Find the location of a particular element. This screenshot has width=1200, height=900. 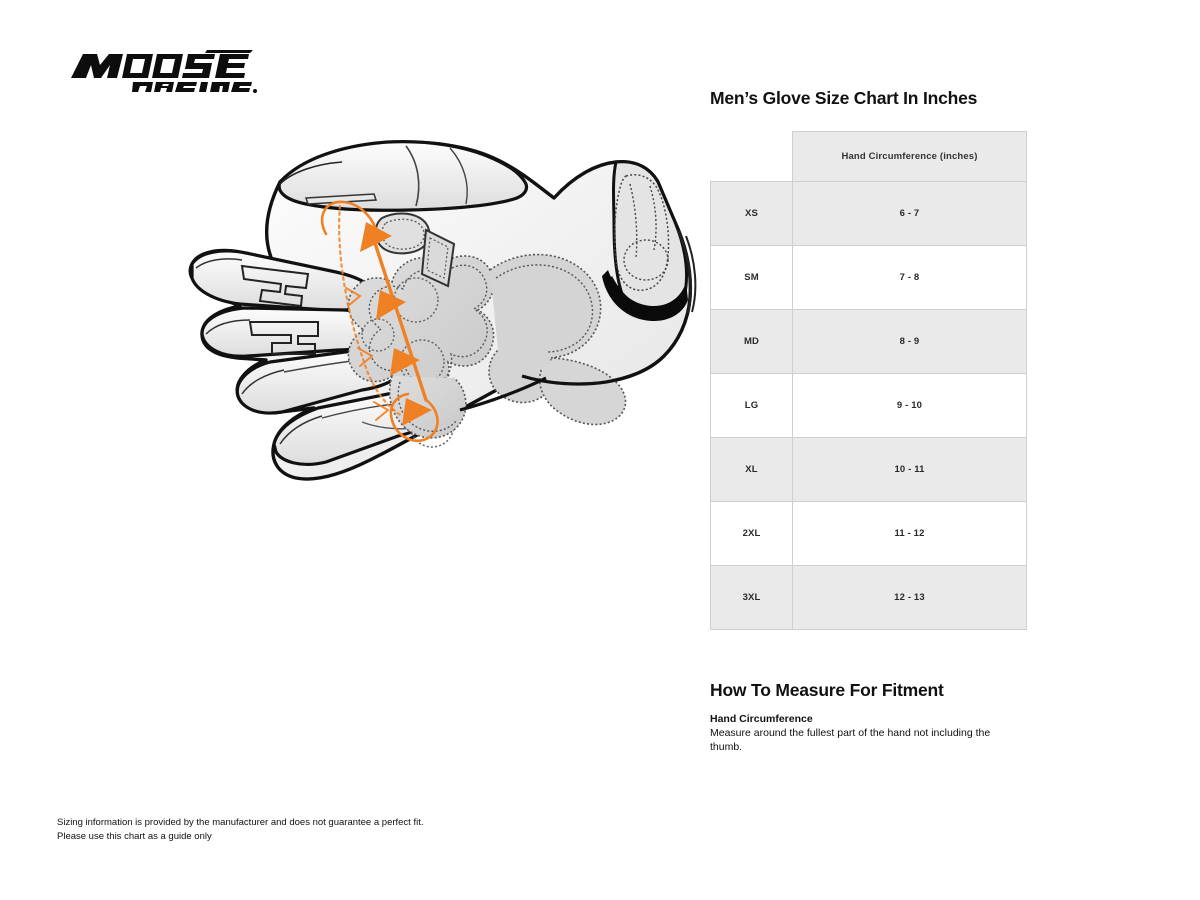

cell-size: MD is located at coordinates (751, 341).